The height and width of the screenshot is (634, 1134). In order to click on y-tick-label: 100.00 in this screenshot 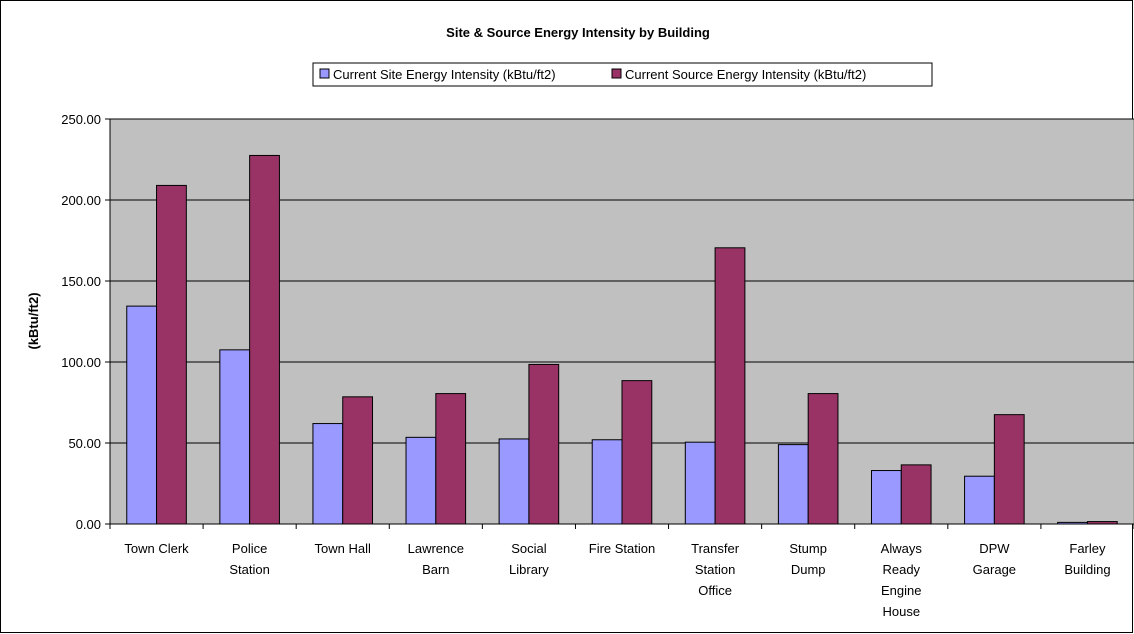, I will do `click(81, 362)`.